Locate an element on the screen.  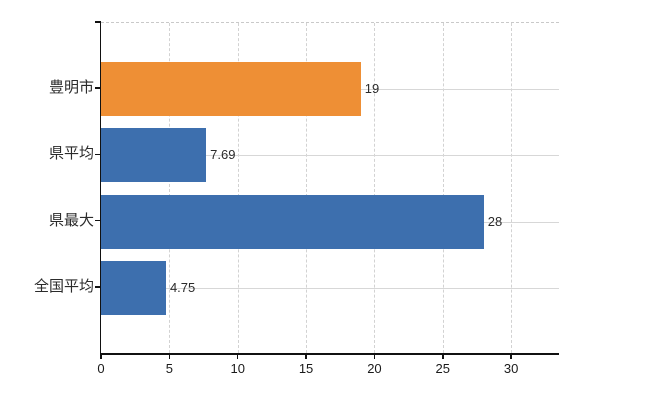
value-label: 19 is located at coordinates (372, 89).